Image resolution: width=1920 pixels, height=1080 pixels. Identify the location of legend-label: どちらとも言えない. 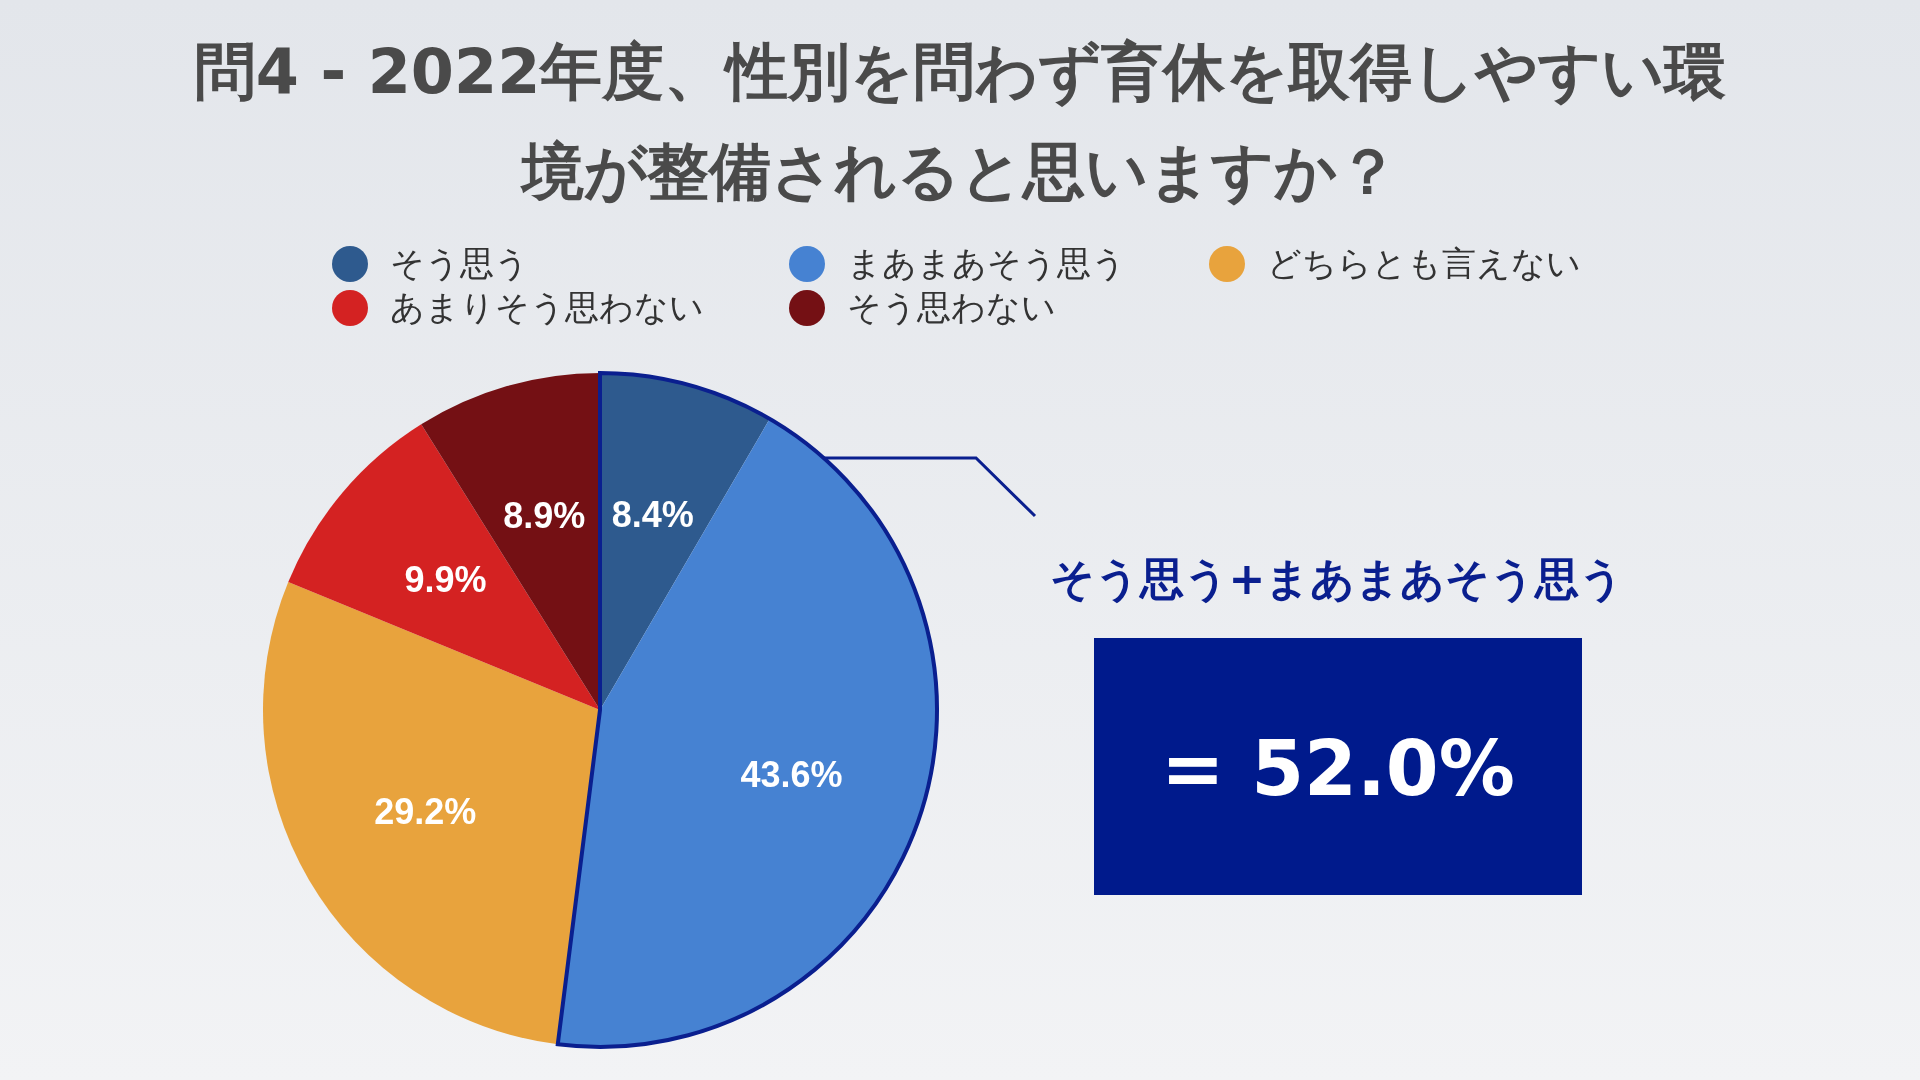
(1424, 263).